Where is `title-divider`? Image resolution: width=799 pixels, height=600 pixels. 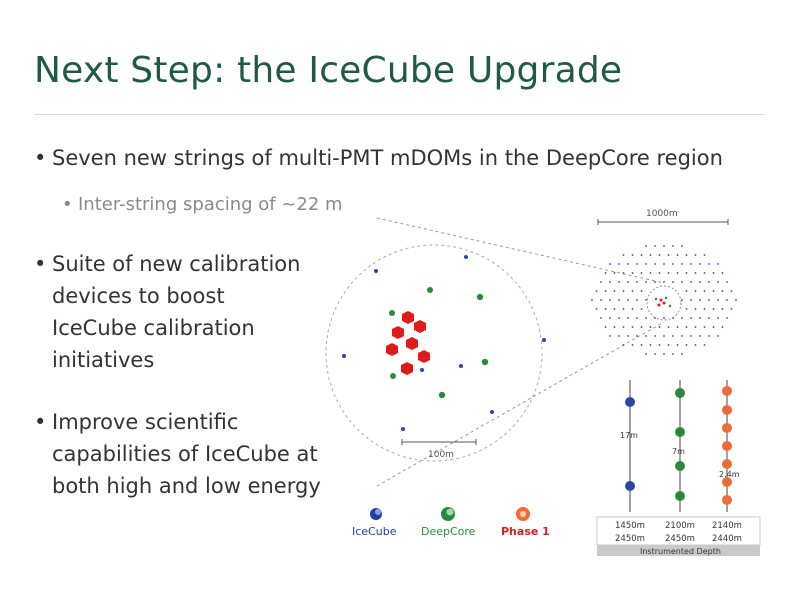 title-divider is located at coordinates (399, 114).